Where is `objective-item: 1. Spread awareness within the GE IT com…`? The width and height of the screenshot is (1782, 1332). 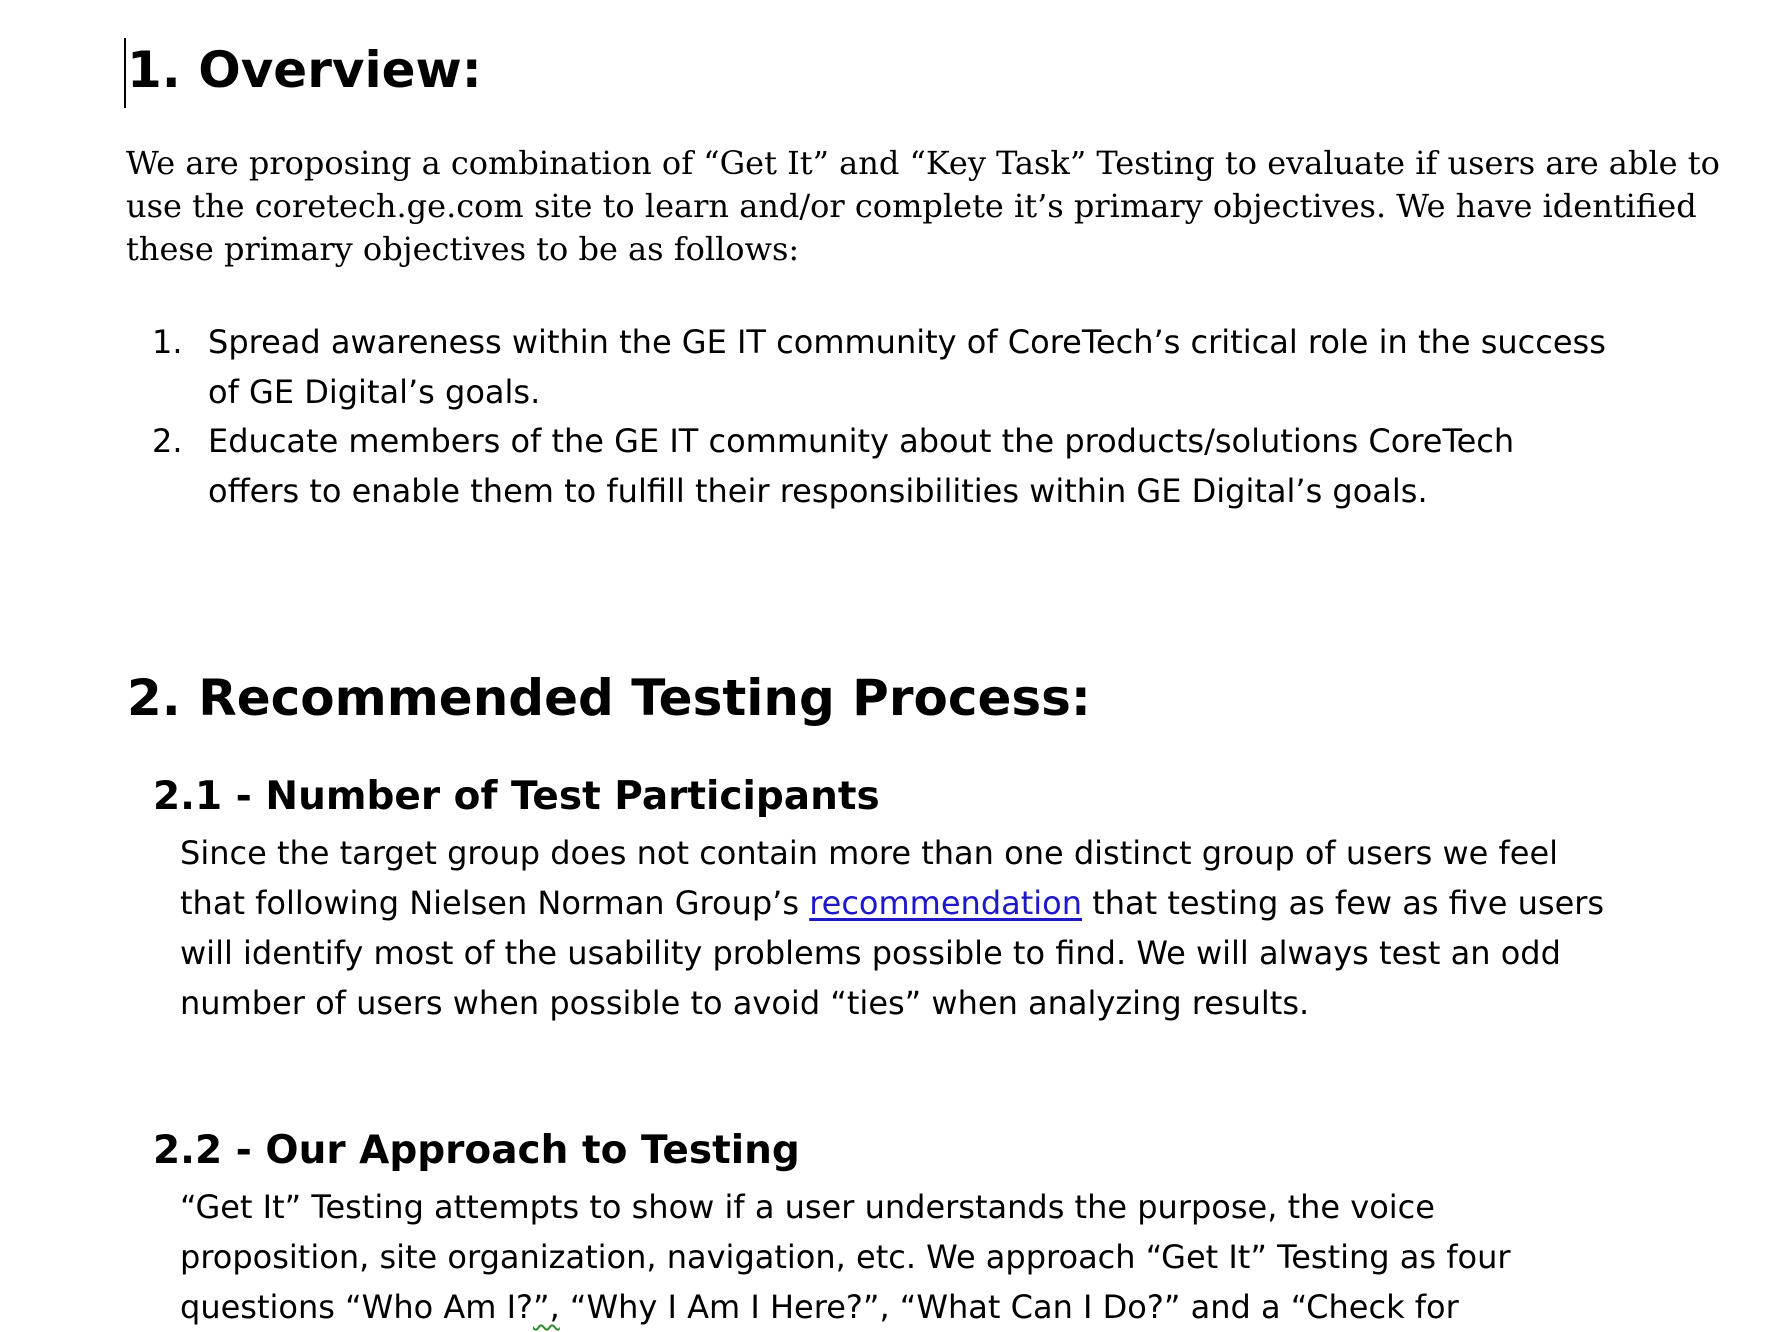
objective-item: 1. Spread awareness within the GE IT com… is located at coordinates (902, 367).